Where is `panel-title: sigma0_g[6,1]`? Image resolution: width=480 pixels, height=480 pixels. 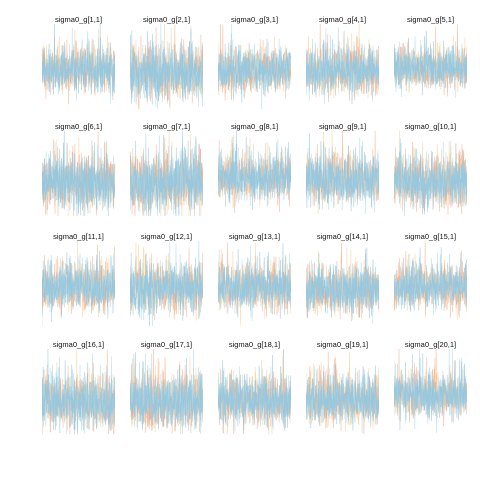
panel-title: sigma0_g[6,1] is located at coordinates (78, 126).